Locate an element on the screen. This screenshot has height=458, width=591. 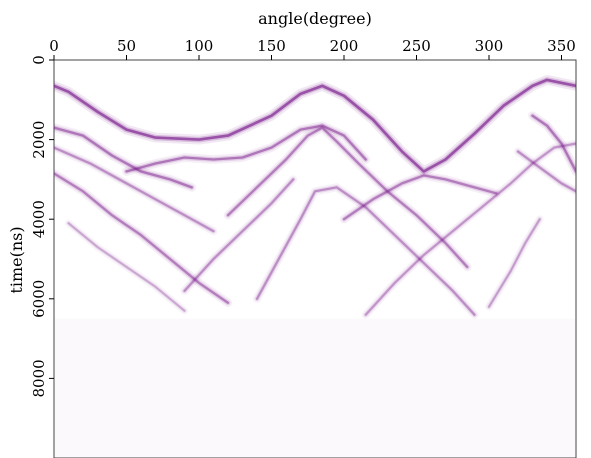
reflection-f is located at coordinates (365, 251).